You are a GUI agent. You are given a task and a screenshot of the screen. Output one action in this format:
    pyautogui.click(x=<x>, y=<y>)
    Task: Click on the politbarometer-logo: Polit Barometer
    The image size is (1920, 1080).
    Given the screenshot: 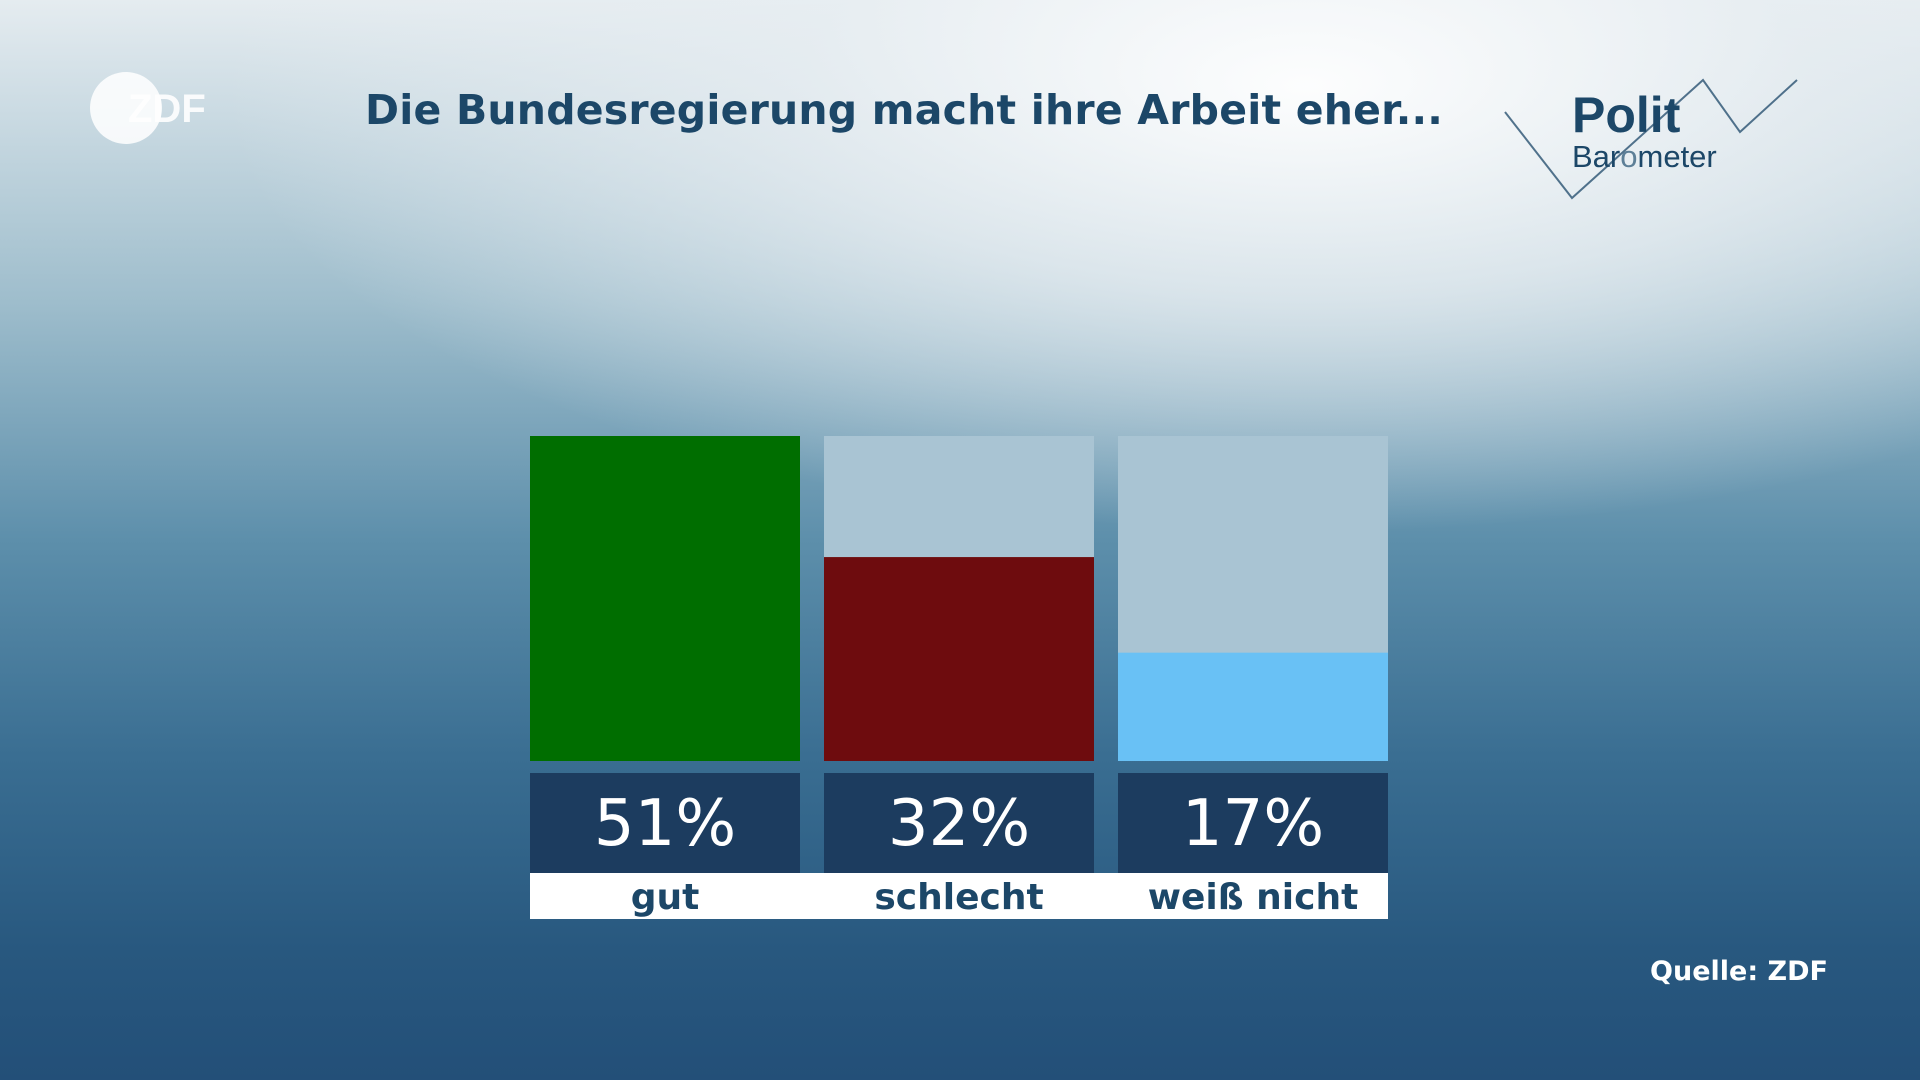 What is the action you would take?
    pyautogui.click(x=1651, y=139)
    